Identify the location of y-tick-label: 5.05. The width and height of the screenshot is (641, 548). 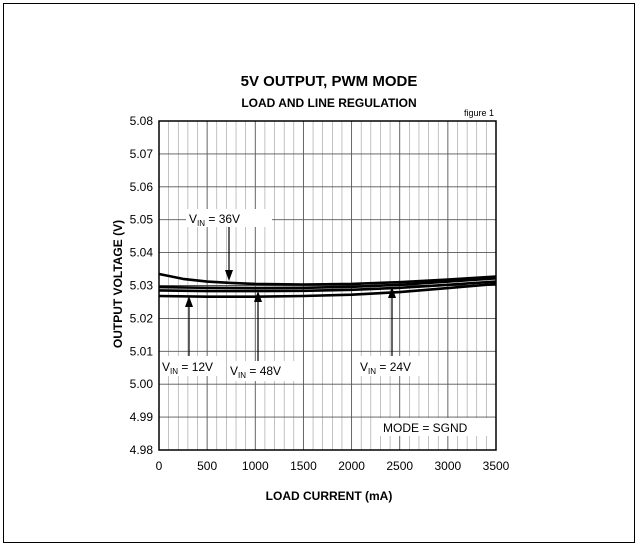
(142, 220).